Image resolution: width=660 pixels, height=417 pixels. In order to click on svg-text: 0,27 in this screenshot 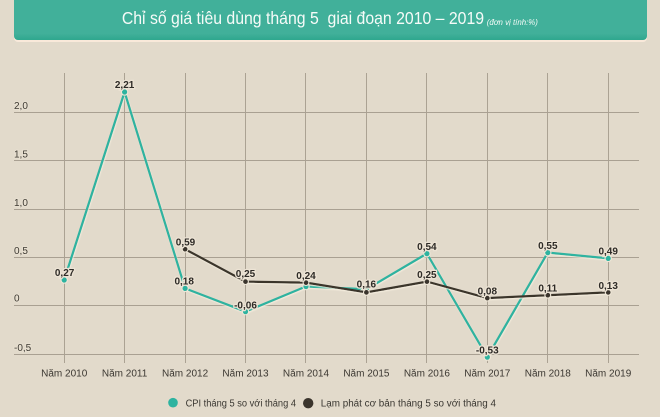, I will do `click(65, 273)`.